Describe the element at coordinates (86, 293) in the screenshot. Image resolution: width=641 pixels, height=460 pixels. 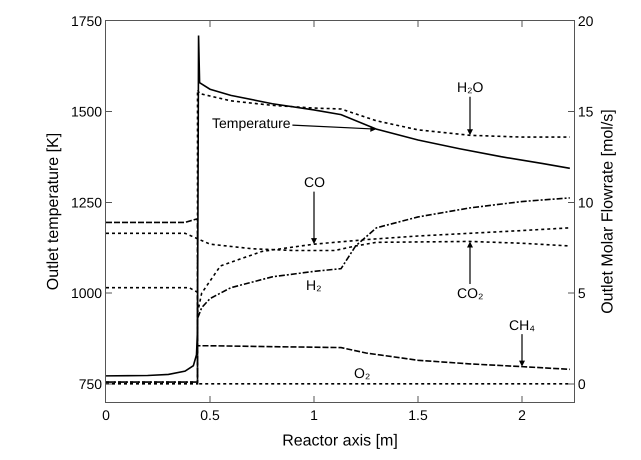
I see `y-tick-label: 1000` at that location.